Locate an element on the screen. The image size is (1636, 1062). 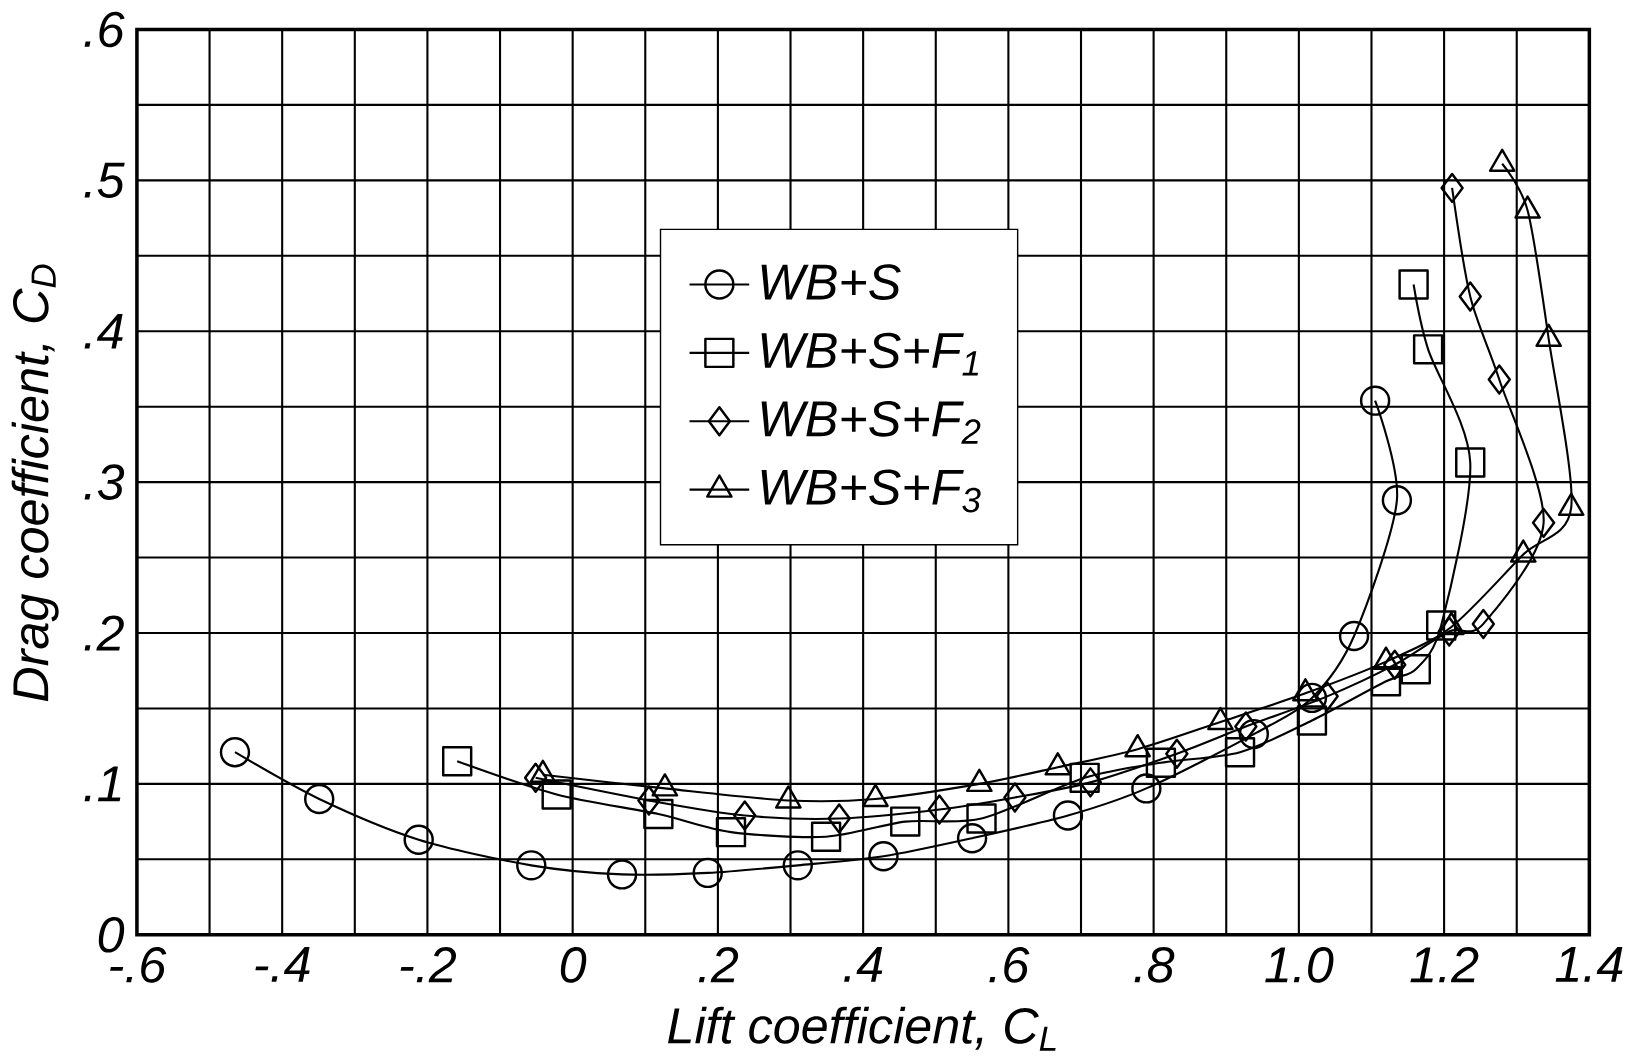
legend-label: WB+S+F$_{3}$ is located at coordinates (871, 491).